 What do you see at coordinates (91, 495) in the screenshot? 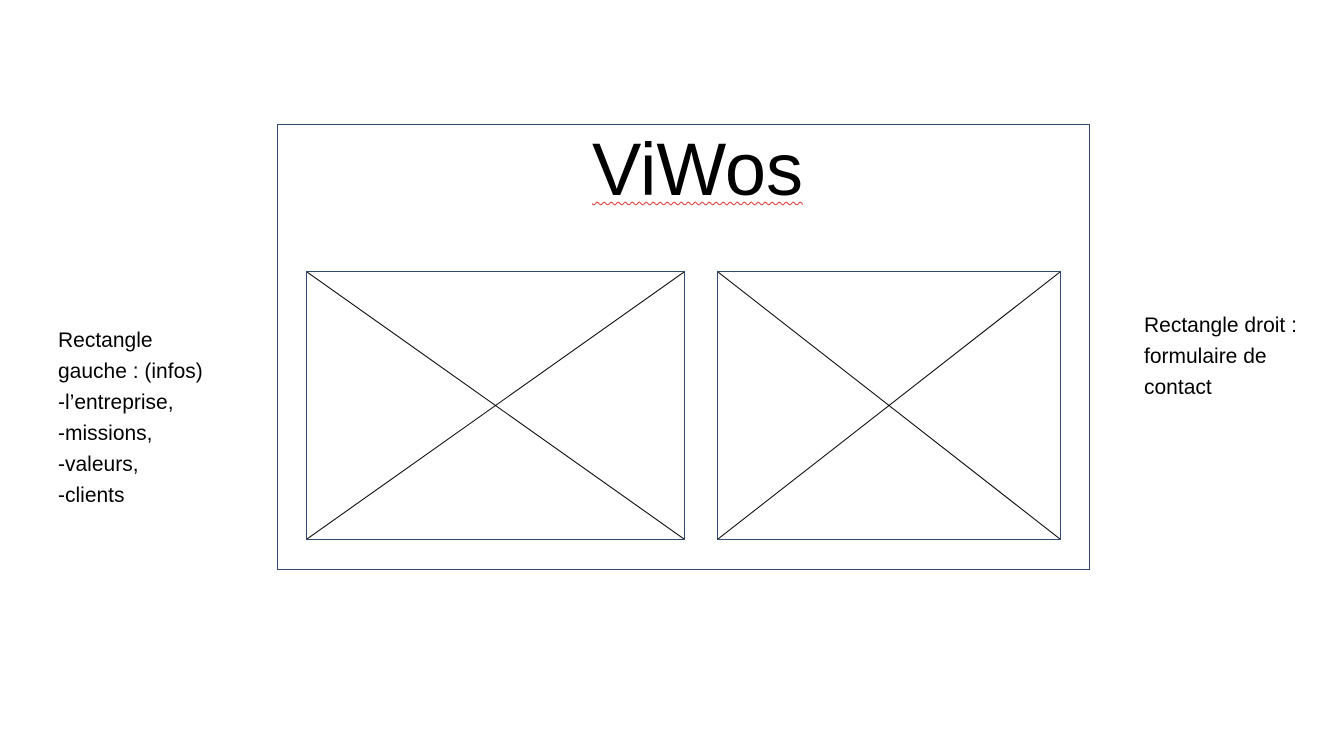
I see `left-annotation-line: -clients` at bounding box center [91, 495].